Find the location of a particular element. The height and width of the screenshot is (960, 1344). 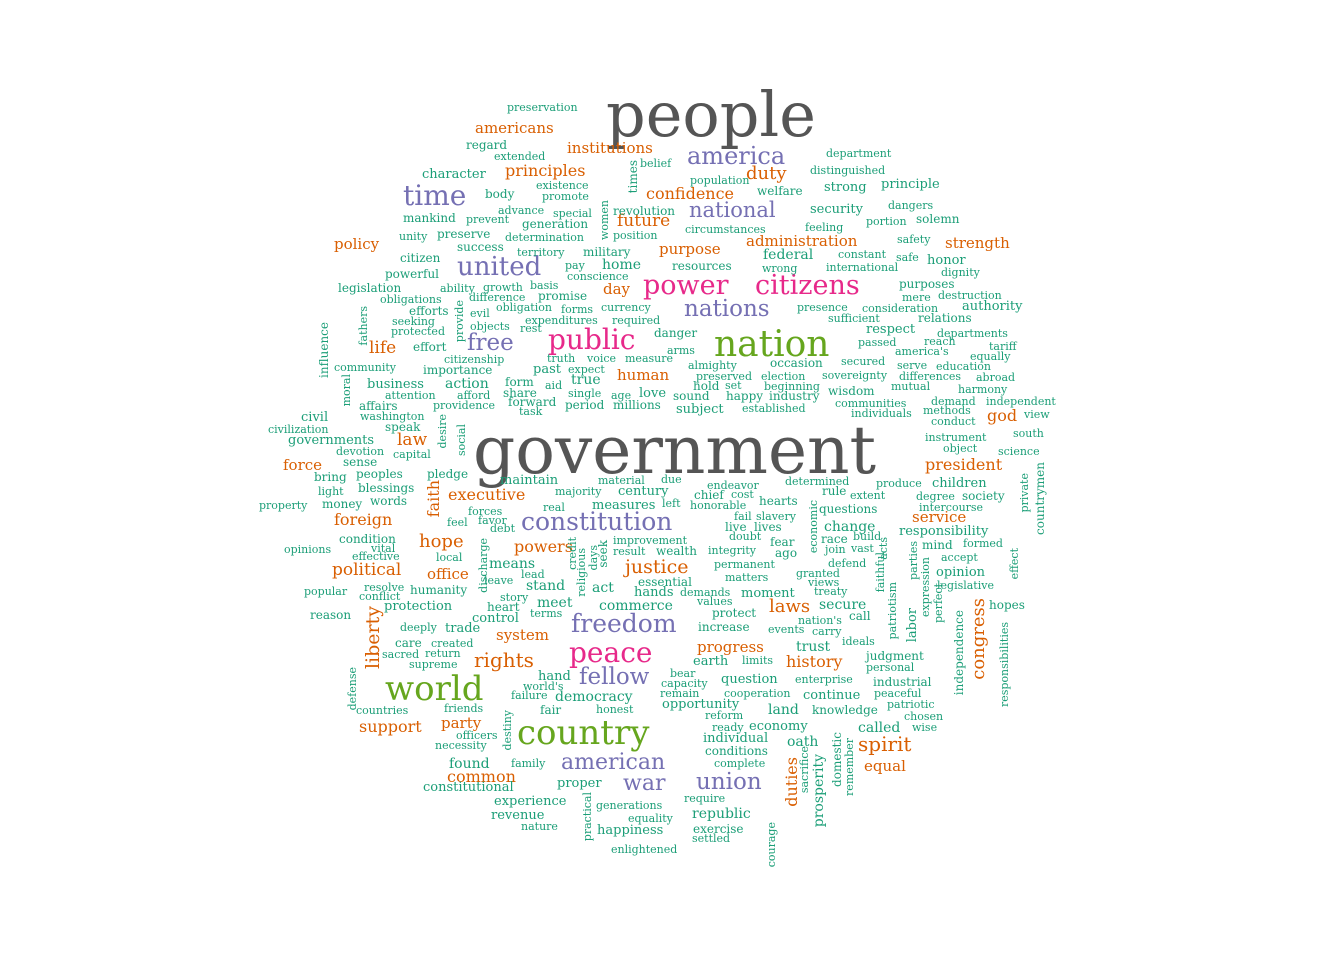

word-feel: feel is located at coordinates (457, 522).